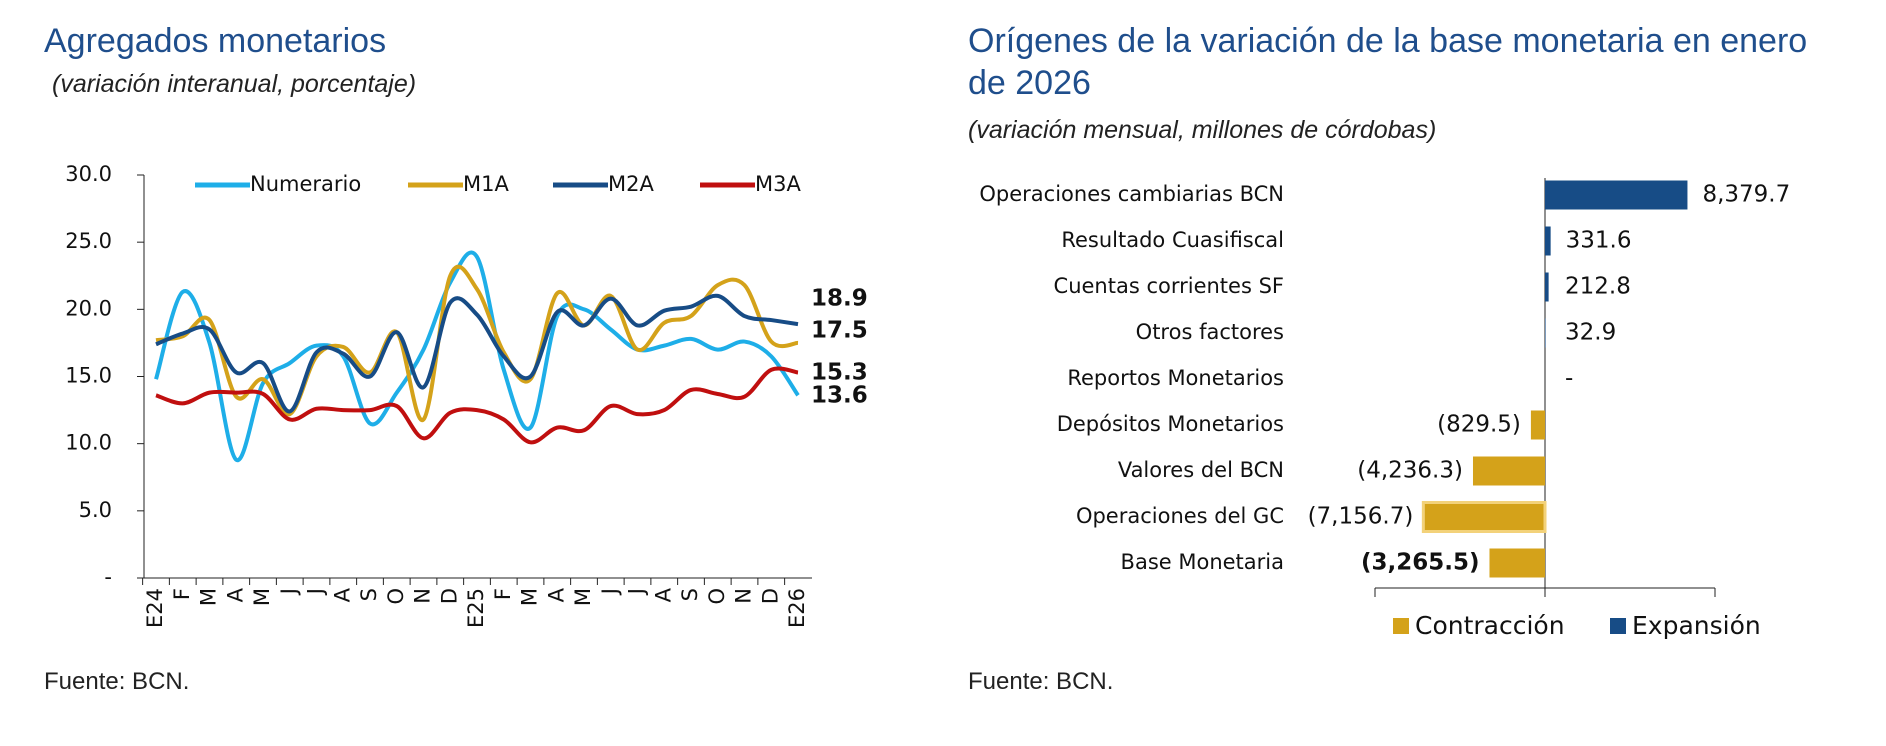  I want to click on category-label: Cuentas corrientes SF, so click(1169, 286).